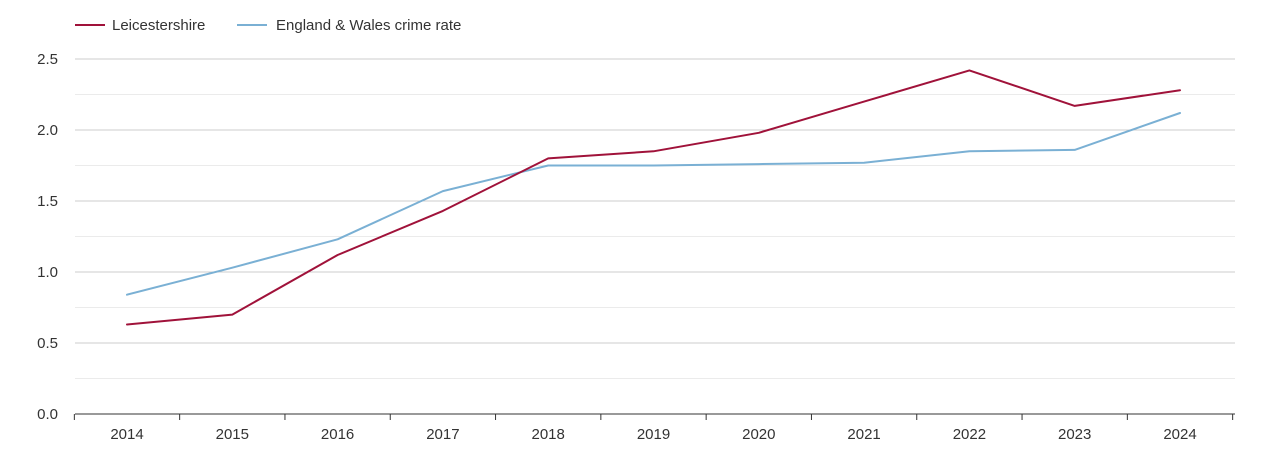  What do you see at coordinates (442, 434) in the screenshot?
I see `x-tick-label: 2017` at bounding box center [442, 434].